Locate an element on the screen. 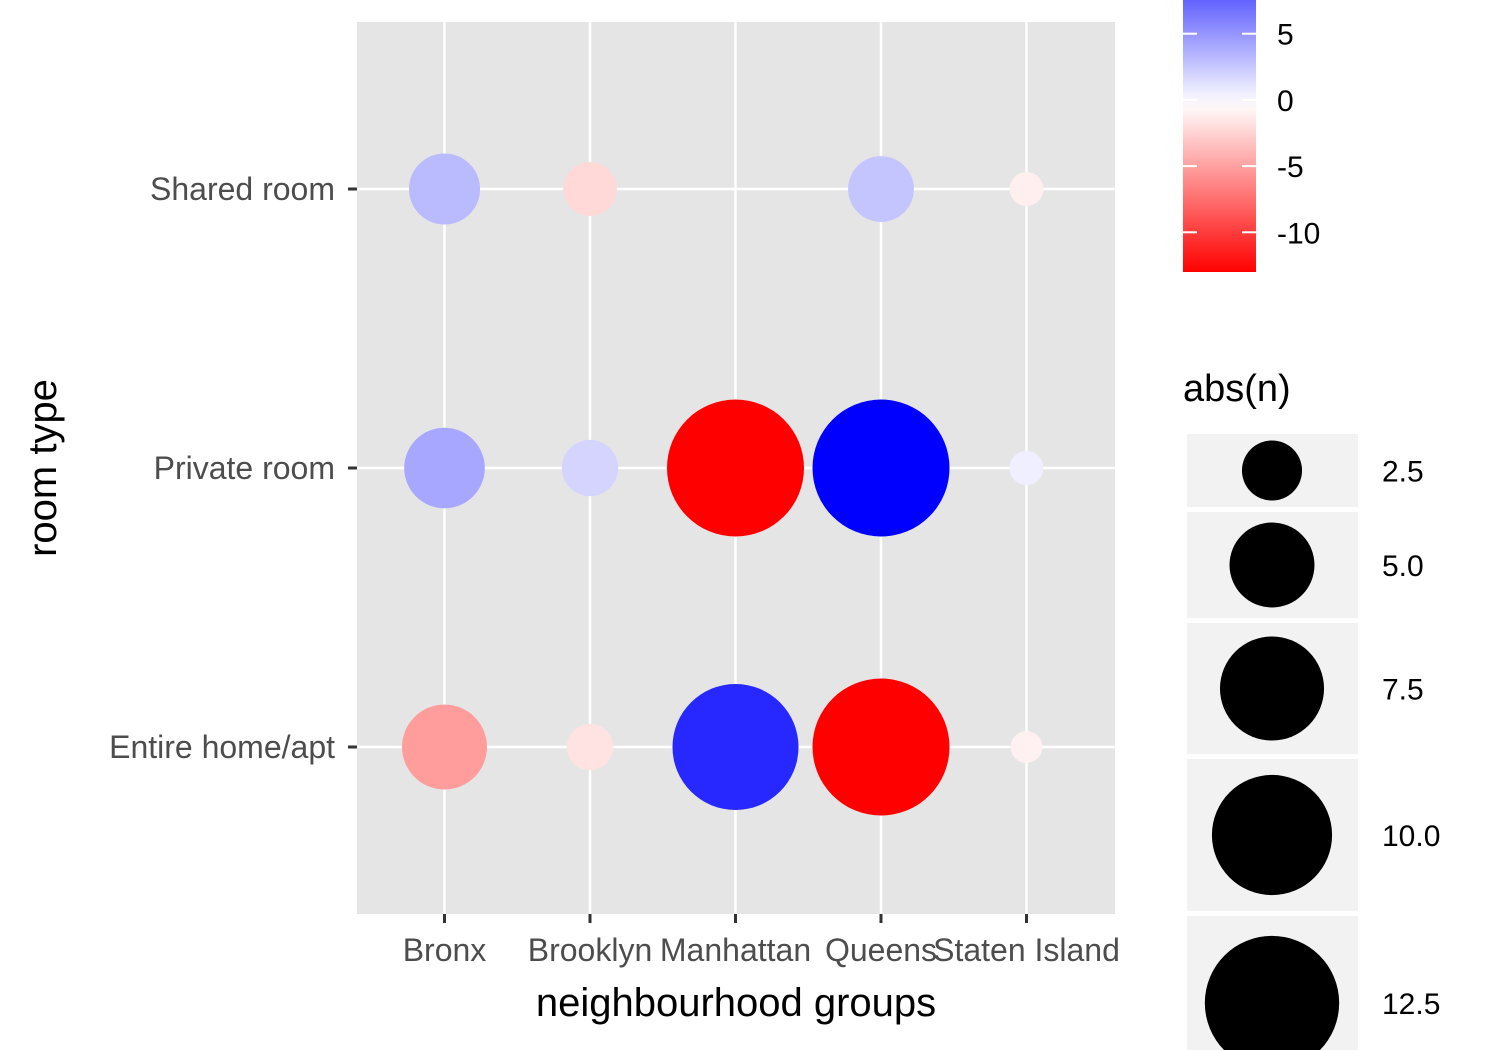 This screenshot has height=1050, width=1500. point-manhattan-private-room is located at coordinates (735, 468).